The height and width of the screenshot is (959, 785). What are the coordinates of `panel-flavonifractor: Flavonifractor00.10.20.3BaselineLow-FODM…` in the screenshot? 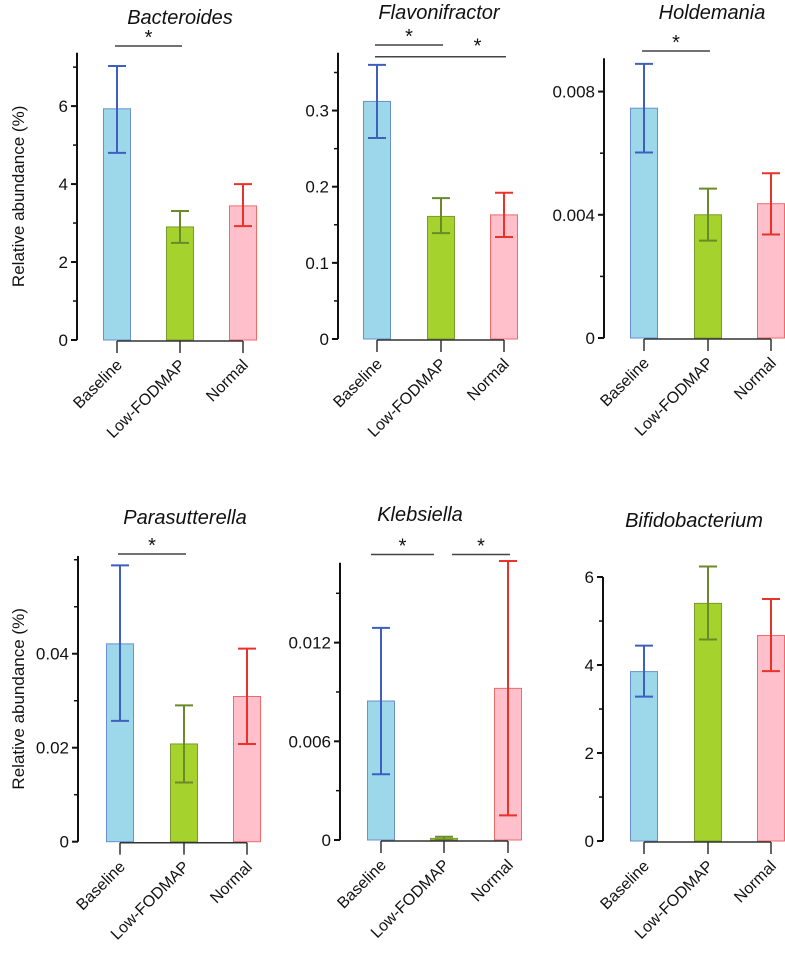 It's located at (411, 221).